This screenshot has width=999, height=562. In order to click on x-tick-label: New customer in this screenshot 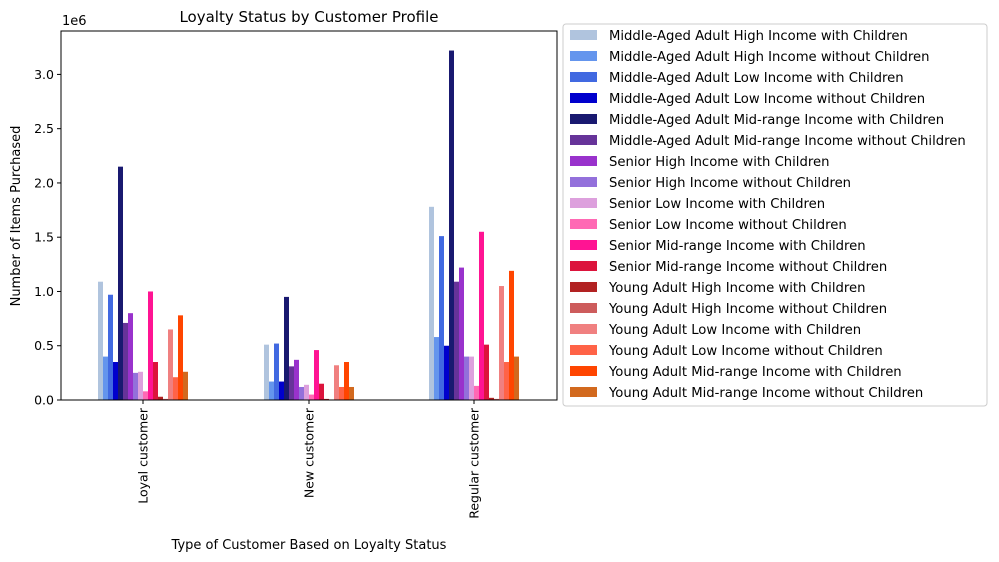, I will do `click(309, 452)`.